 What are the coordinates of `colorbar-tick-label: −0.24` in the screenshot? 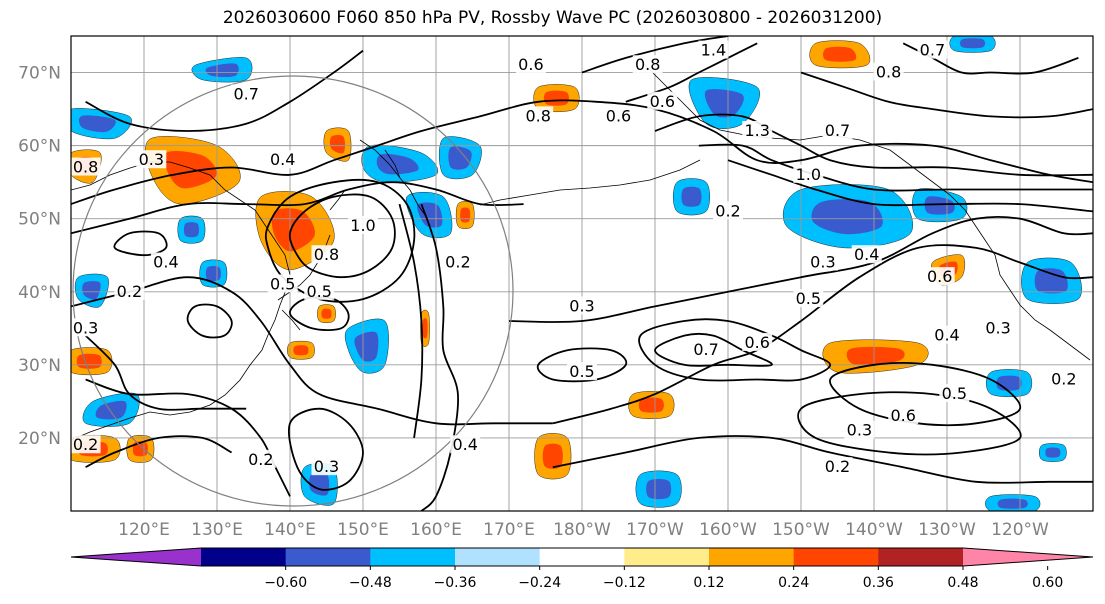 It's located at (539, 583).